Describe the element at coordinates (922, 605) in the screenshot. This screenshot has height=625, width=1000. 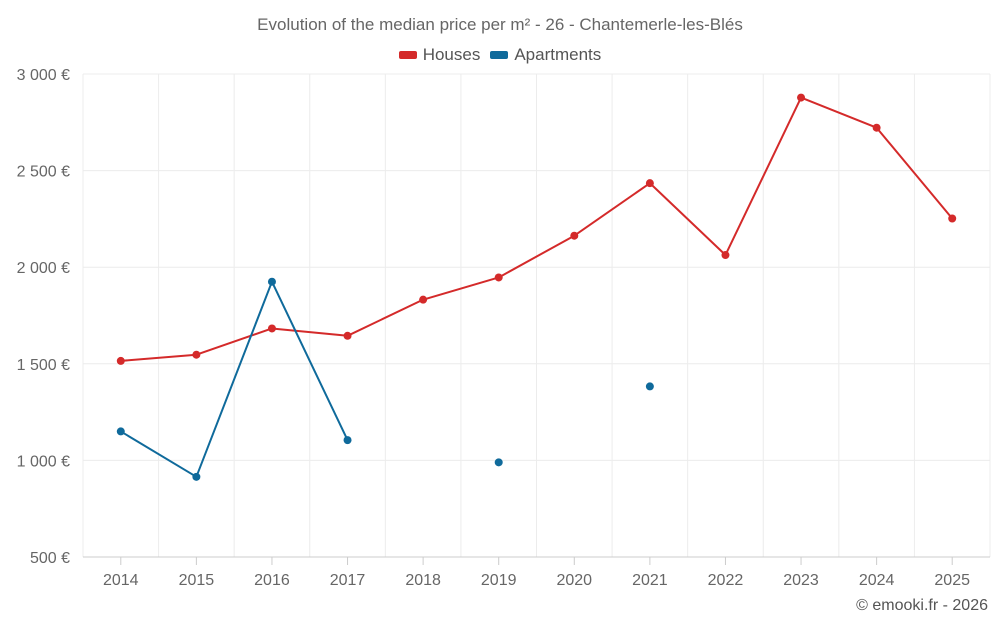
I see `copyright-text: © emooki.fr - 2026` at that location.